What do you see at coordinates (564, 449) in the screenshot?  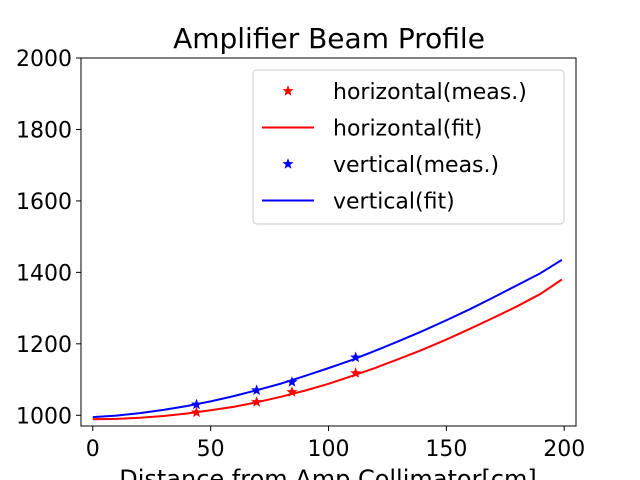 I see `x-tick-label: 200` at bounding box center [564, 449].